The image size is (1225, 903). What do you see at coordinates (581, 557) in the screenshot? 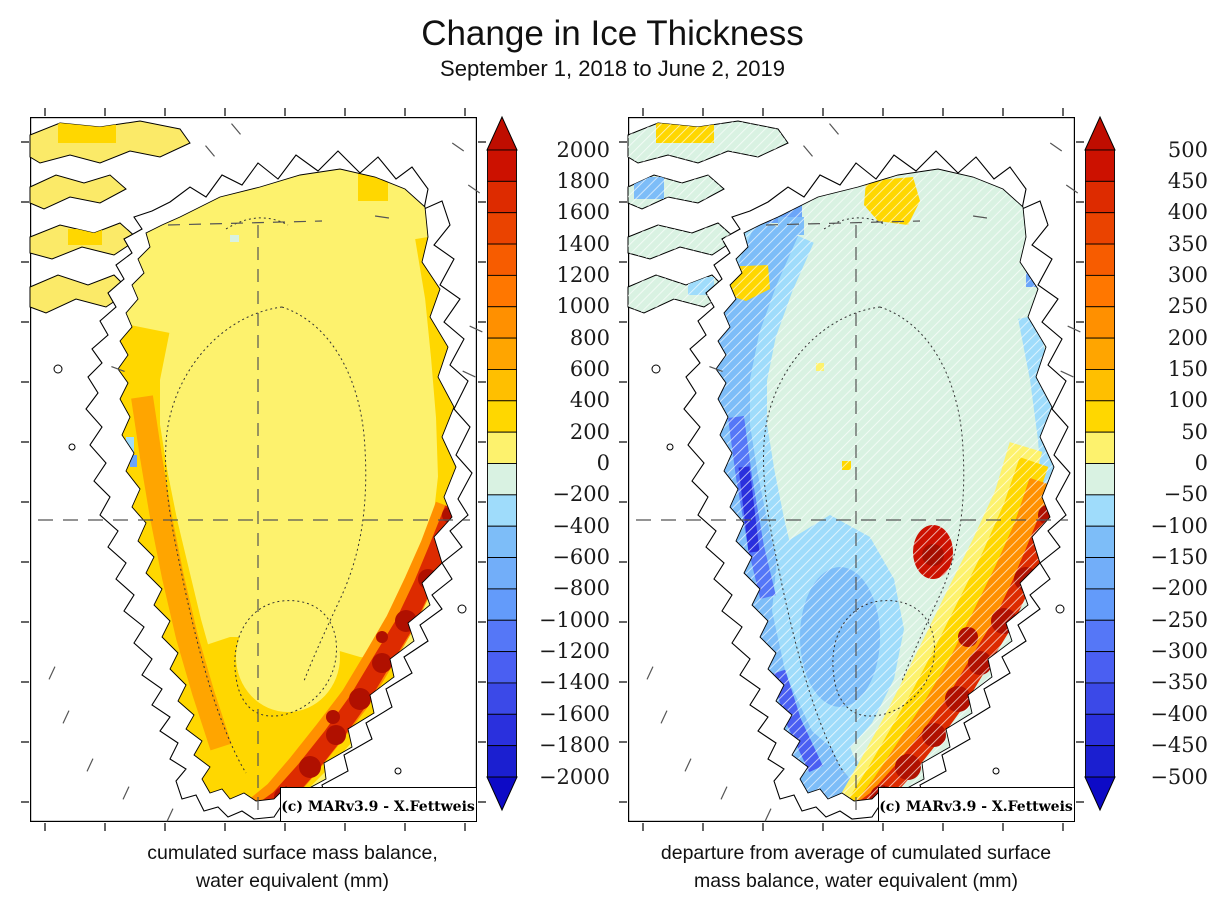
I see `colorbar-tick-label: −600` at bounding box center [581, 557].